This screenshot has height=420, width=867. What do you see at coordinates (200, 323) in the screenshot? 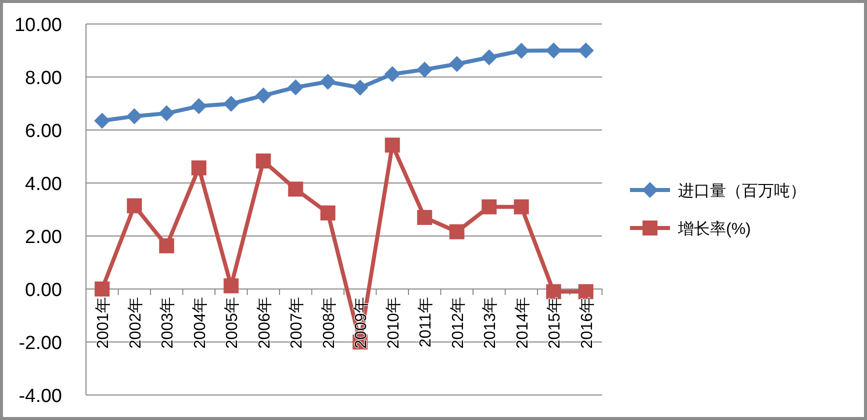
I see `x-tick-label: 2004年` at bounding box center [200, 323].